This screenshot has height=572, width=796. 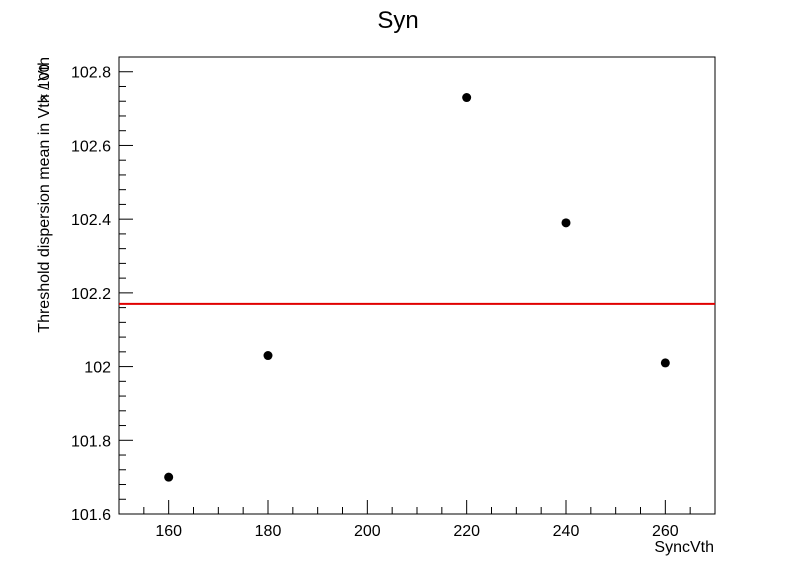 I want to click on x-axis-tick-labels: 160 180 200 220 240 260, so click(x=416, y=531).